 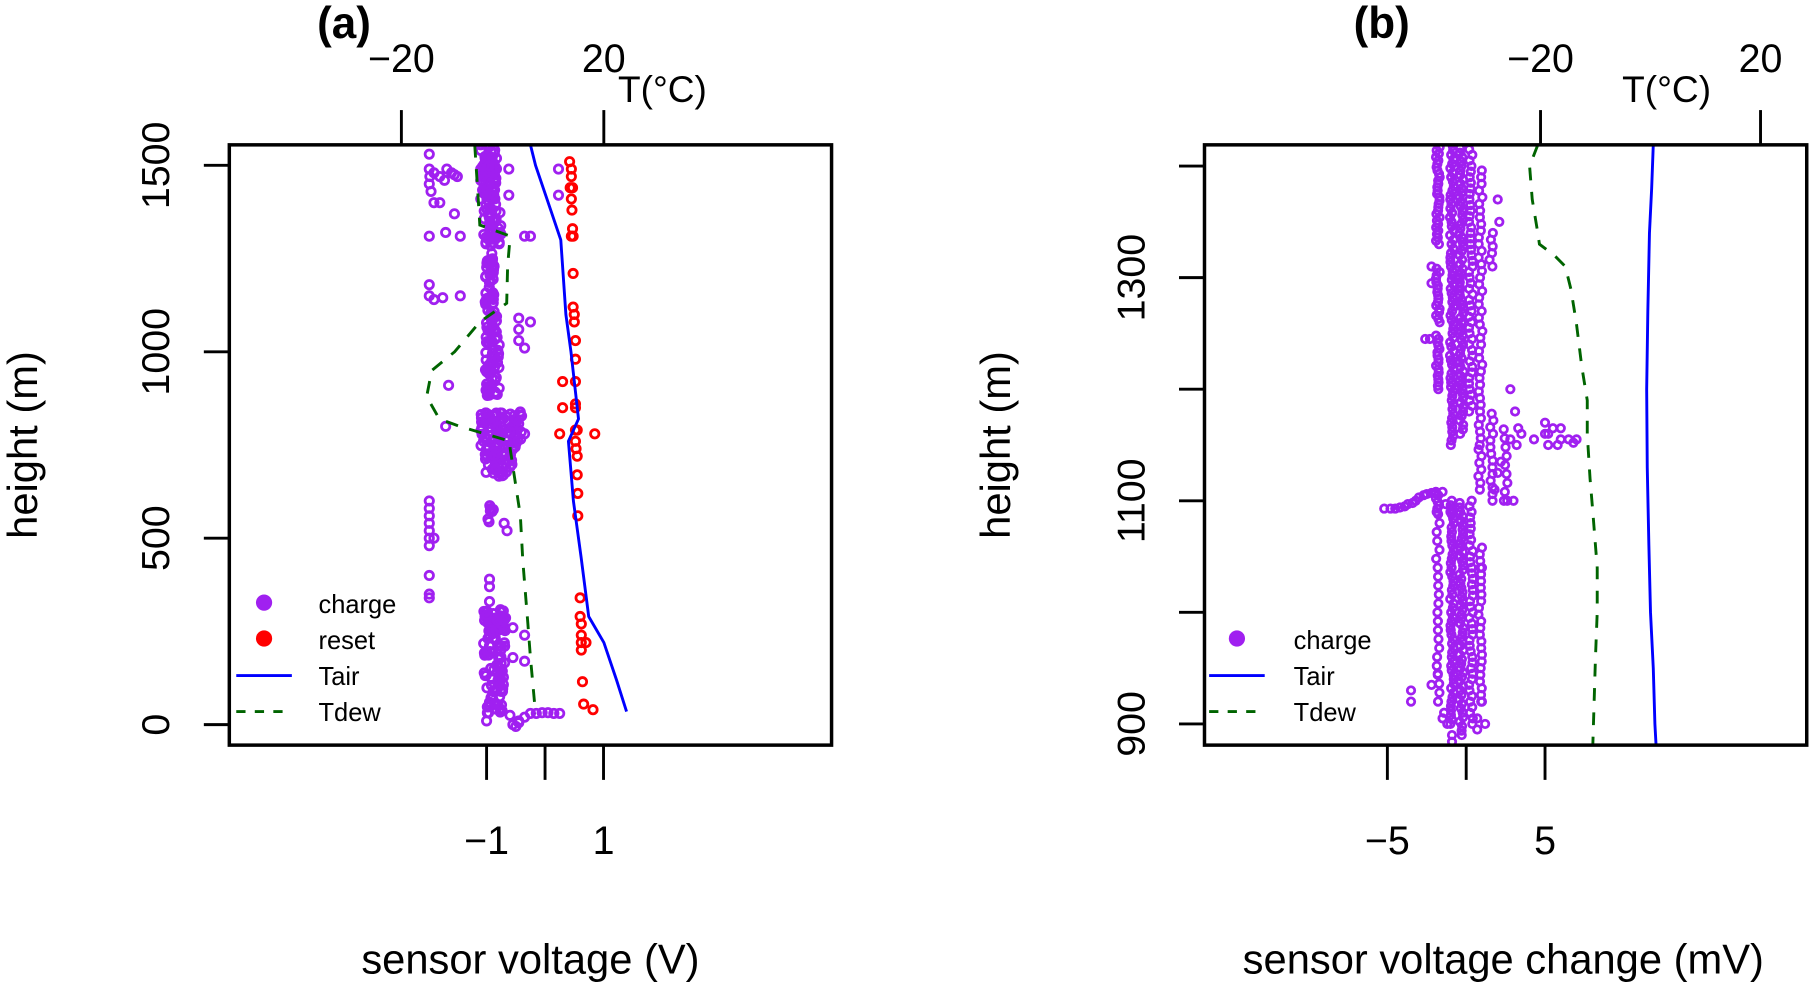 I want to click on x-tick-label: 1, so click(x=604, y=841).